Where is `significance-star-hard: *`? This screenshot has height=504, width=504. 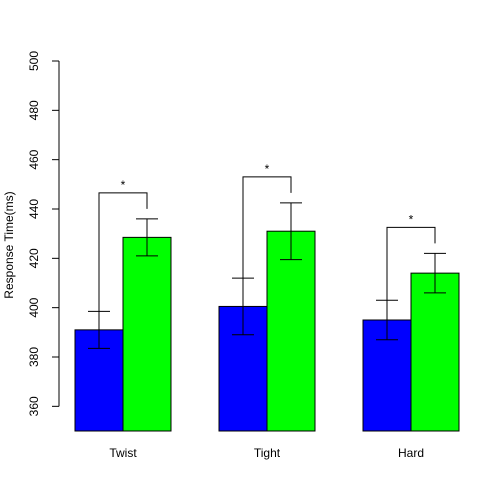 significance-star-hard: * is located at coordinates (411, 219).